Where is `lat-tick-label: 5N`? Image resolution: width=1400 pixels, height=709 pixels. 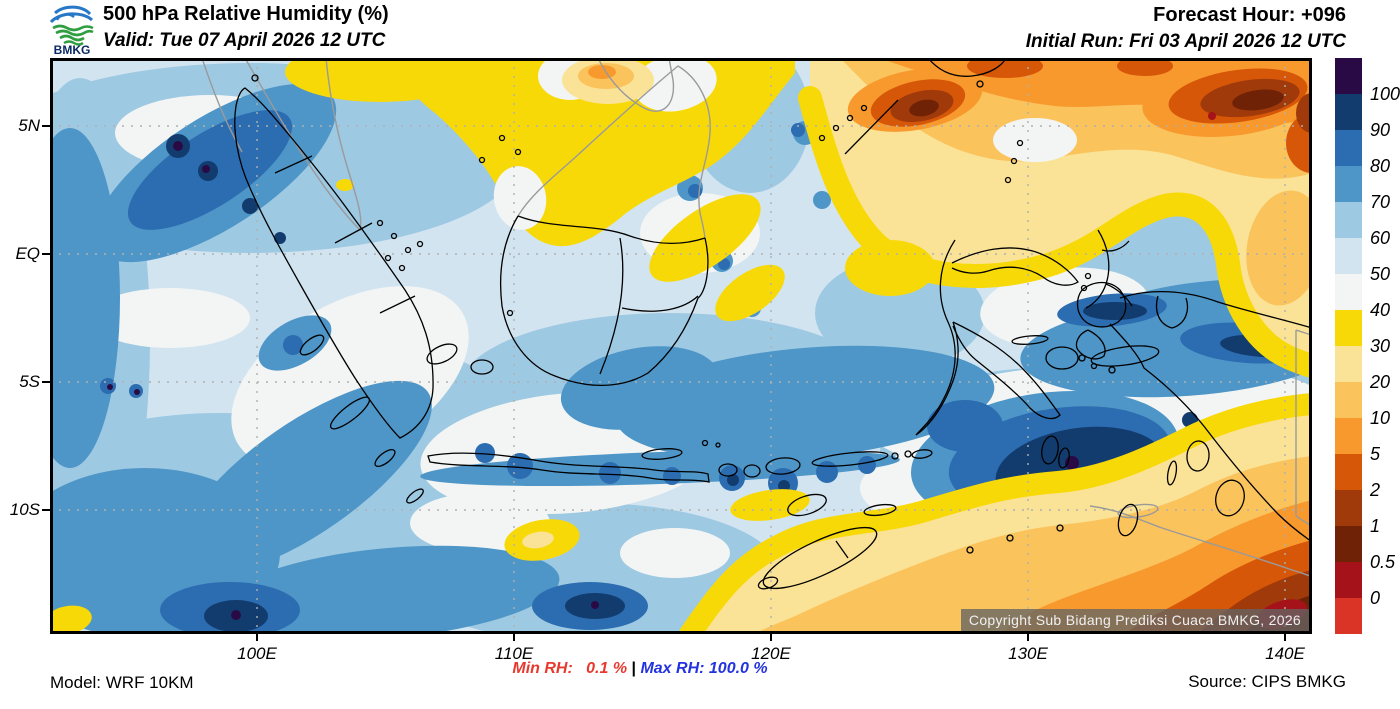
lat-tick-label: 5N is located at coordinates (29, 125).